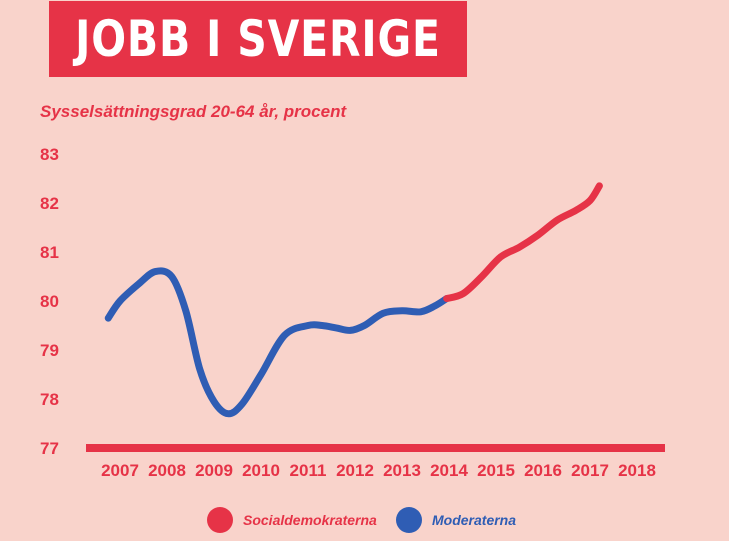 Image resolution: width=729 pixels, height=541 pixels. I want to click on chart-title: JOBB I SVERIGE, so click(258, 39).